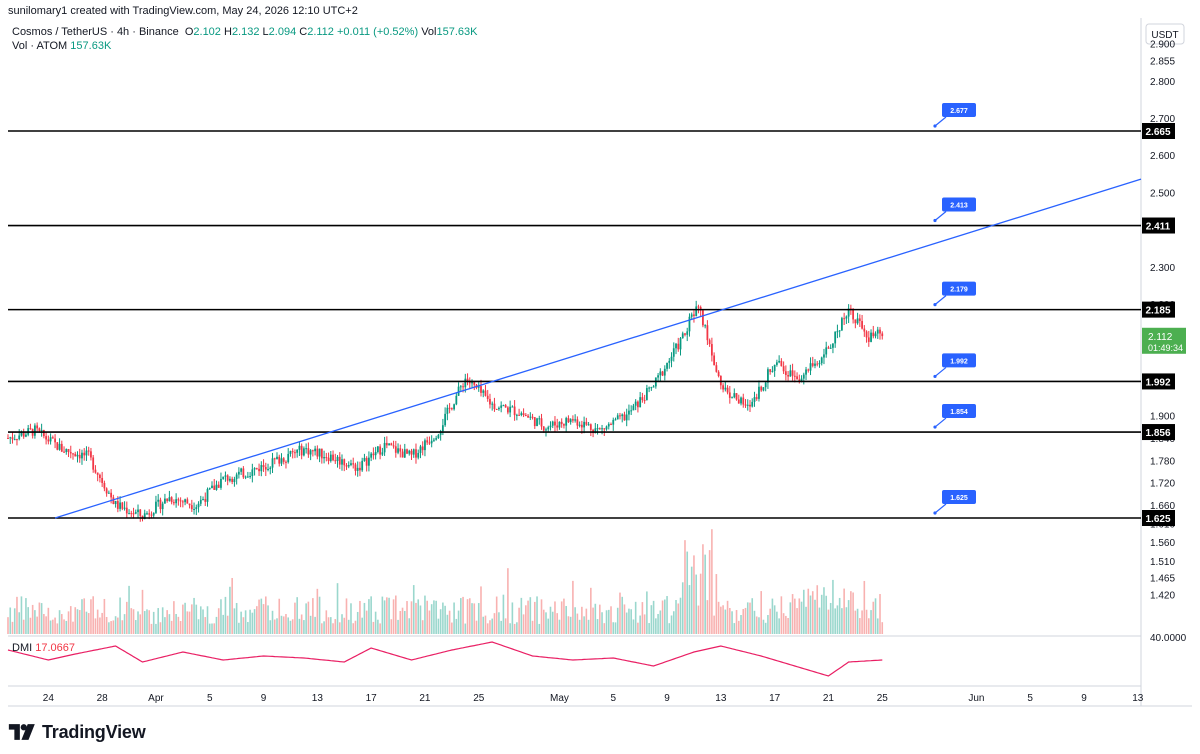 The height and width of the screenshot is (754, 1200). What do you see at coordinates (189, 32) in the screenshot?
I see `open-label: O` at bounding box center [189, 32].